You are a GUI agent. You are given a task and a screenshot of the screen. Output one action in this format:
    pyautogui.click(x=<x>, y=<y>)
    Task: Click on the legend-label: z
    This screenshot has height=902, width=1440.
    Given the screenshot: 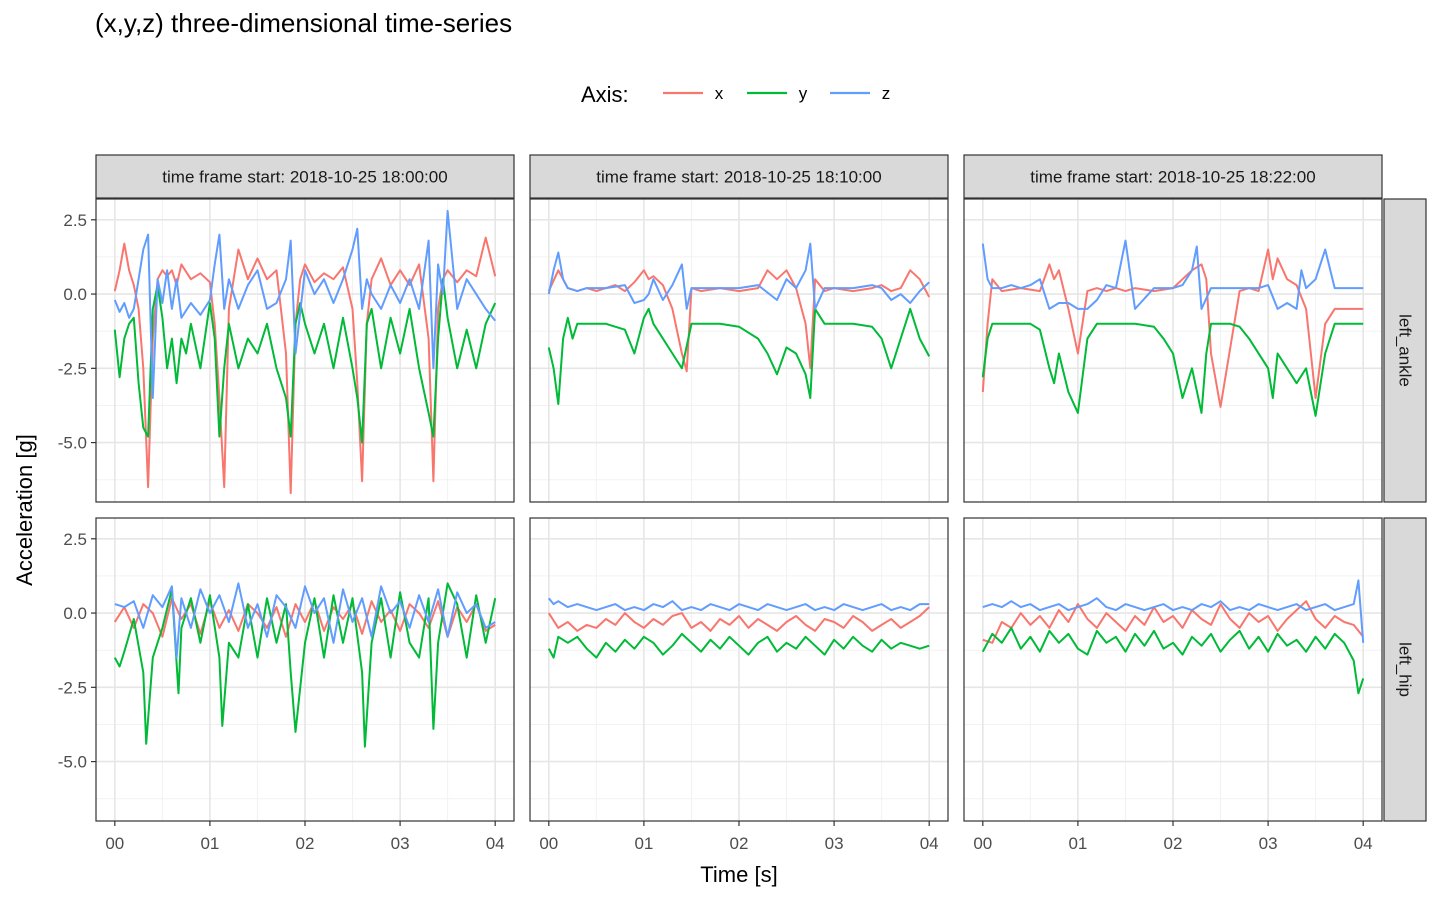 What is the action you would take?
    pyautogui.click(x=886, y=93)
    